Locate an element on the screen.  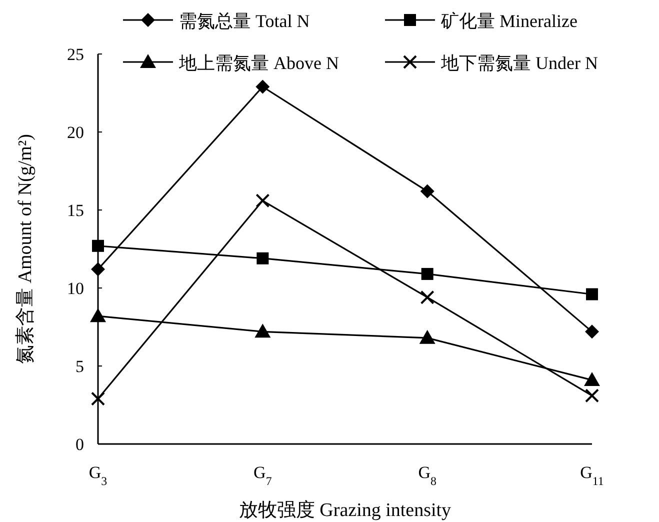
x-tick-label: G$_{8}$ is located at coordinates (427, 475).